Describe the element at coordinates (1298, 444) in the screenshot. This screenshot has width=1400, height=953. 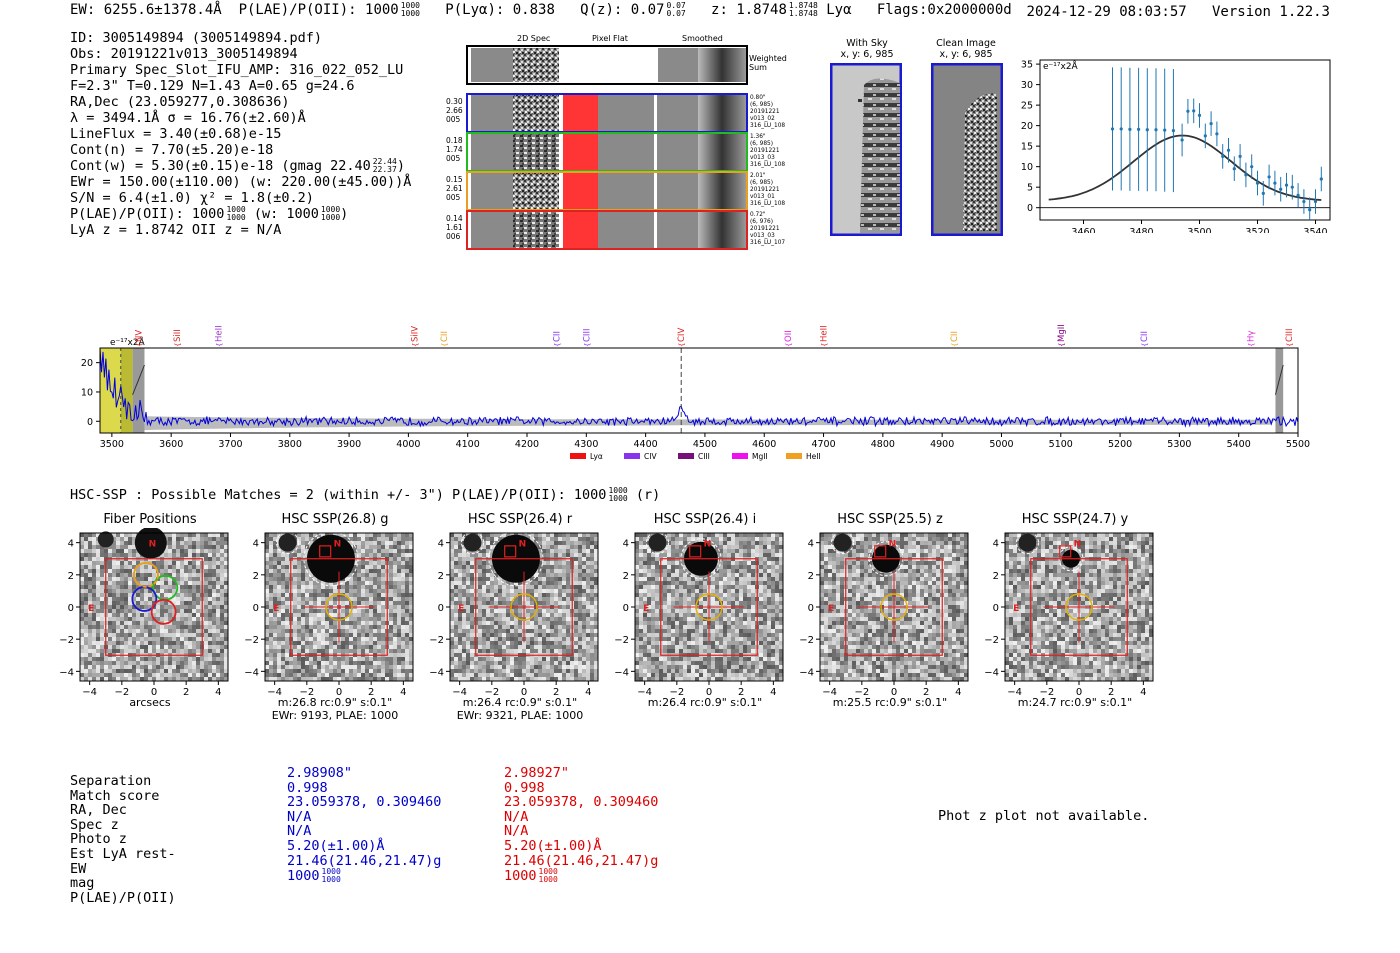
I see `spec-xtick-label: 5500` at that location.